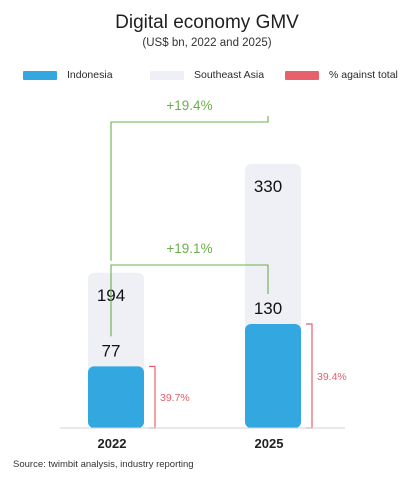 The width and height of the screenshot is (414, 481). I want to click on legend-item-percent-total: % against total, so click(341, 75).